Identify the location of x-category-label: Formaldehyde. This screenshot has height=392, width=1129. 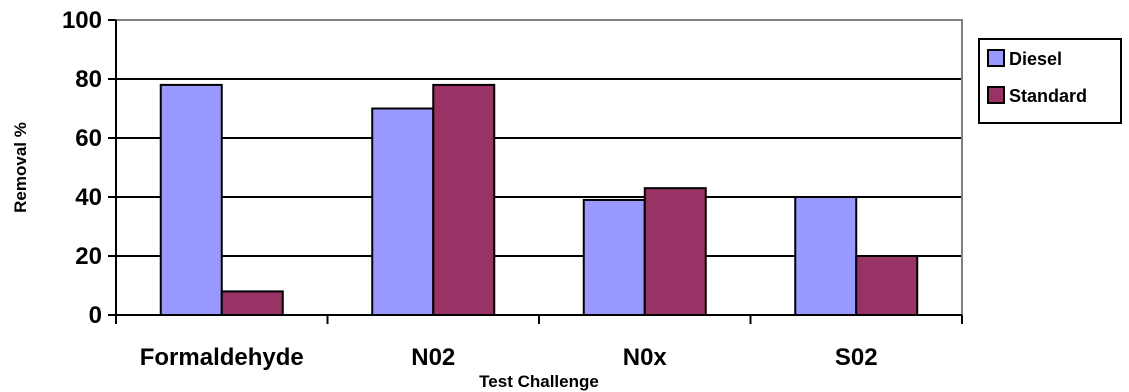
(222, 357).